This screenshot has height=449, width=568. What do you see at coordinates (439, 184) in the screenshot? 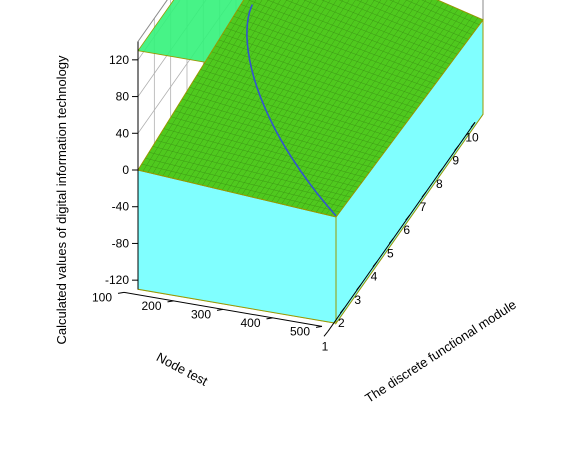
I see `y-tick-label: 8` at bounding box center [439, 184].